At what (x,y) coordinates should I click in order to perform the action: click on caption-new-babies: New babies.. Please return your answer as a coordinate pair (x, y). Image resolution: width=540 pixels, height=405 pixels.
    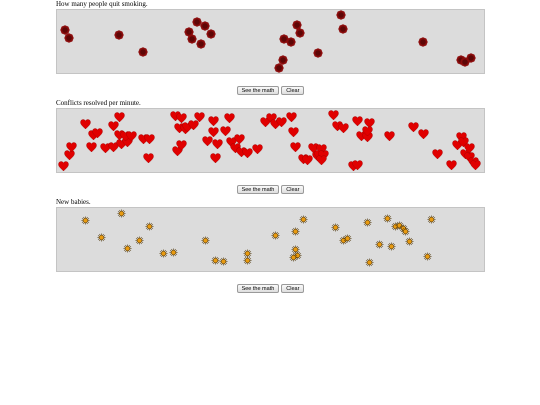
    Looking at the image, I should click on (73, 202).